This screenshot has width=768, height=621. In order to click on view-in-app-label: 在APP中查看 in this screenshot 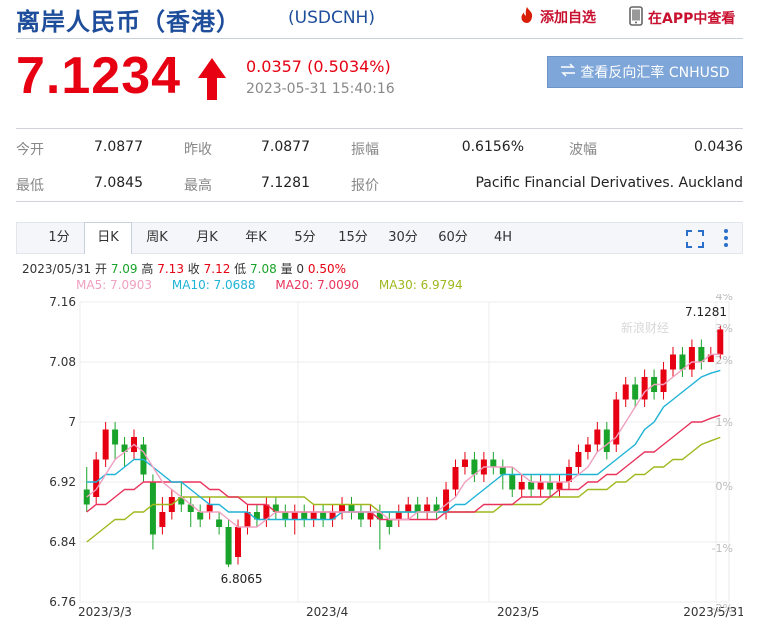, I will do `click(692, 19)`.